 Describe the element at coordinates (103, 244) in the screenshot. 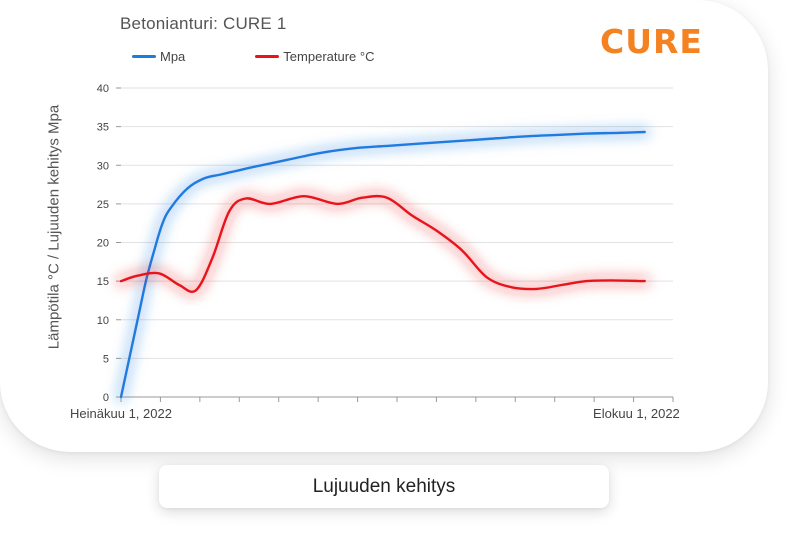

I see `y-tick-label: 20` at that location.